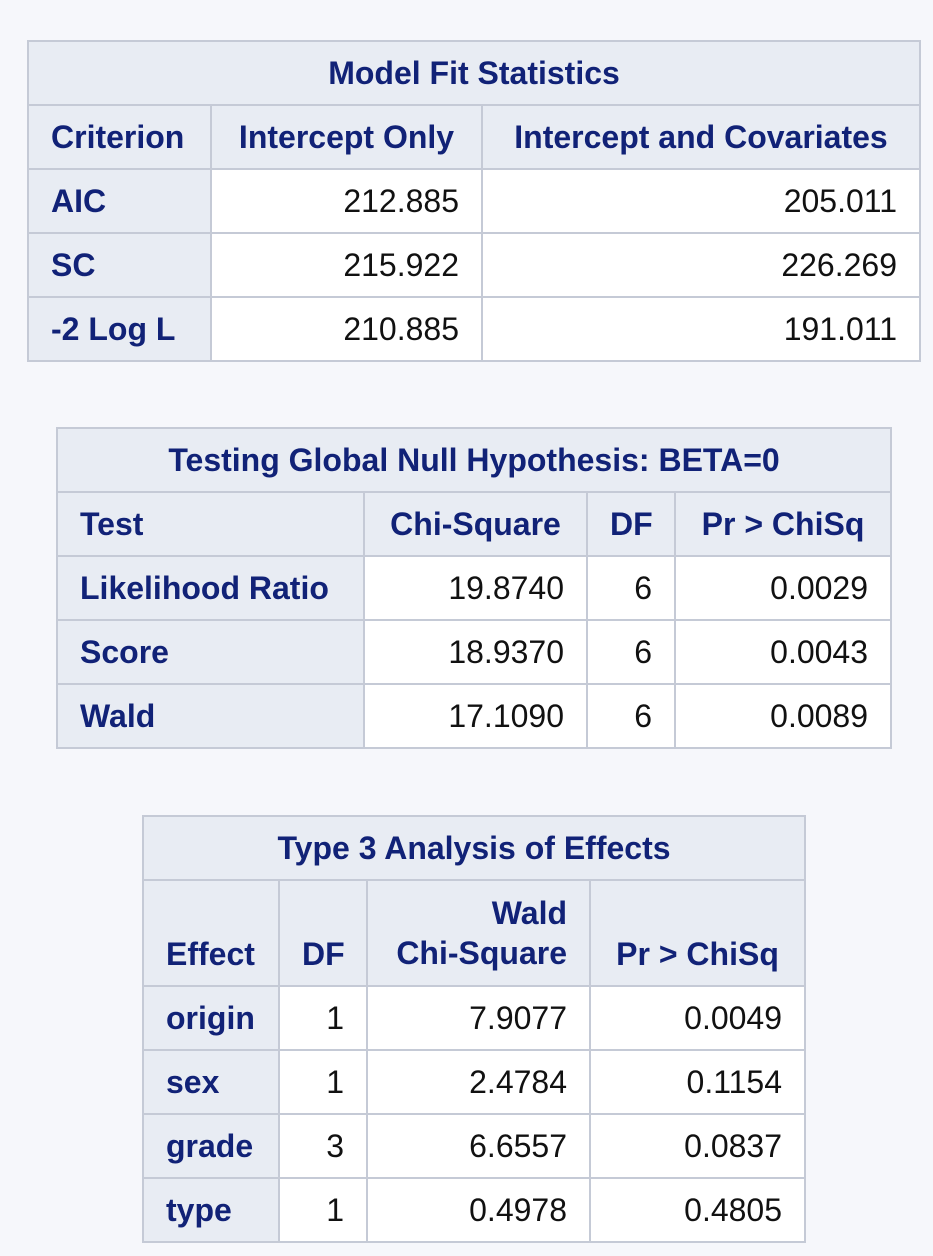  Describe the element at coordinates (697, 1018) in the screenshot. I see `cell-pr-chisq: 0.0049` at that location.